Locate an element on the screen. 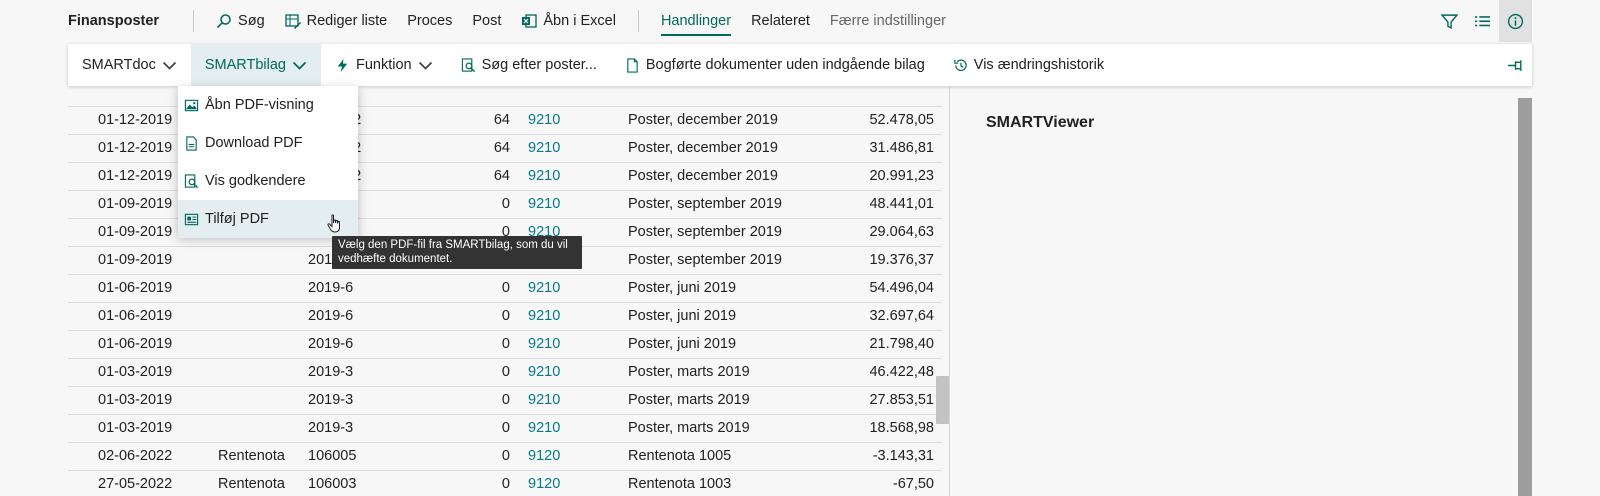 Image resolution: width=1600 pixels, height=496 pixels. change-history-button: Vis ændringshistorik is located at coordinates (1028, 65).